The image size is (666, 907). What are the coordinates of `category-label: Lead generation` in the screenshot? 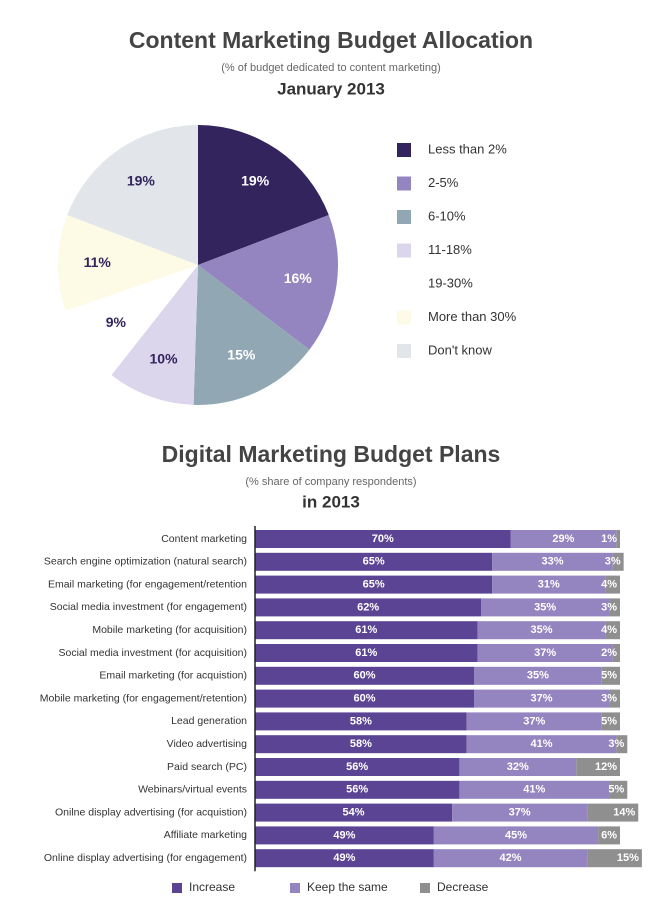 It's located at (209, 721).